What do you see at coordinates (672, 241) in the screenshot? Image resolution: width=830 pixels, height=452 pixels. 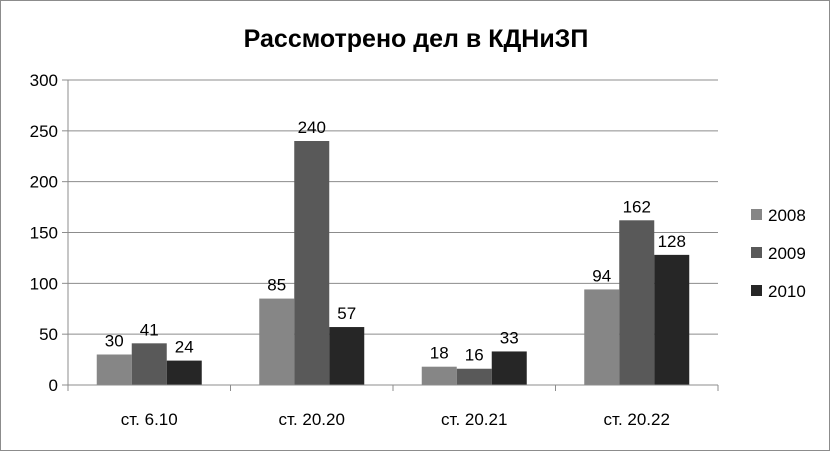 I see `data-label: 128` at bounding box center [672, 241].